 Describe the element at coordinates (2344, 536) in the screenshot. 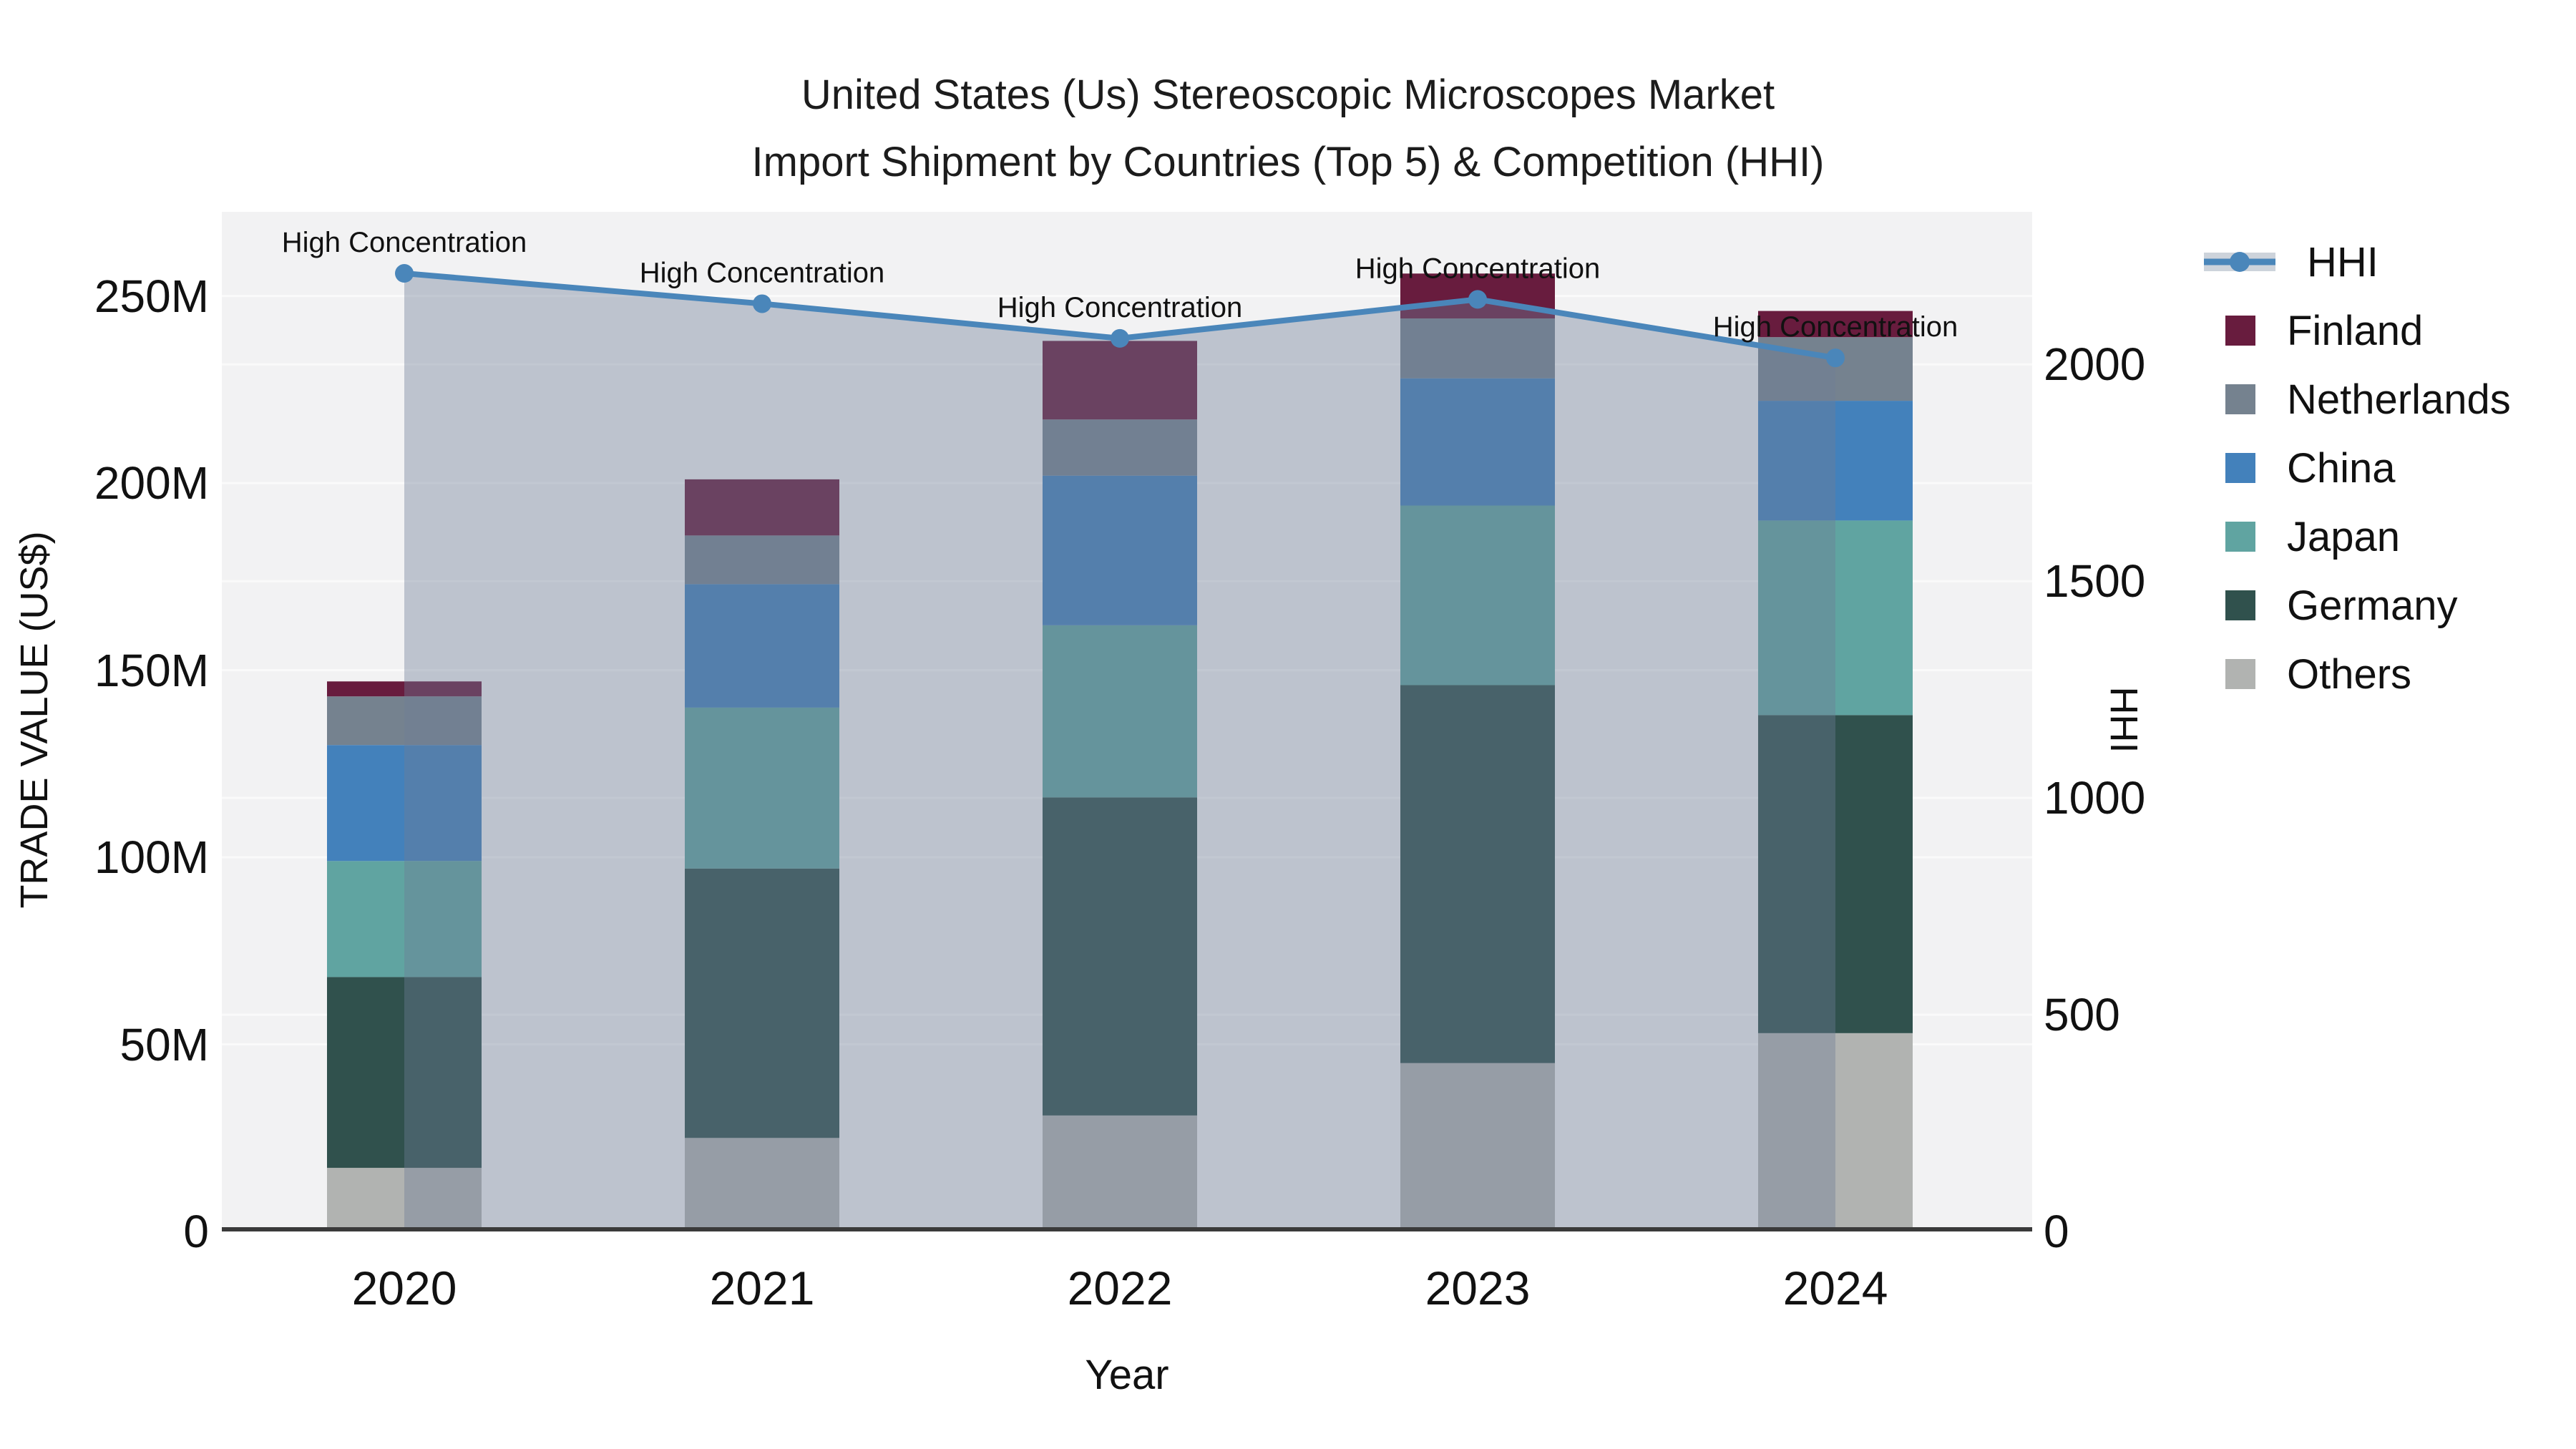

I see `legend-label: Japan` at that location.